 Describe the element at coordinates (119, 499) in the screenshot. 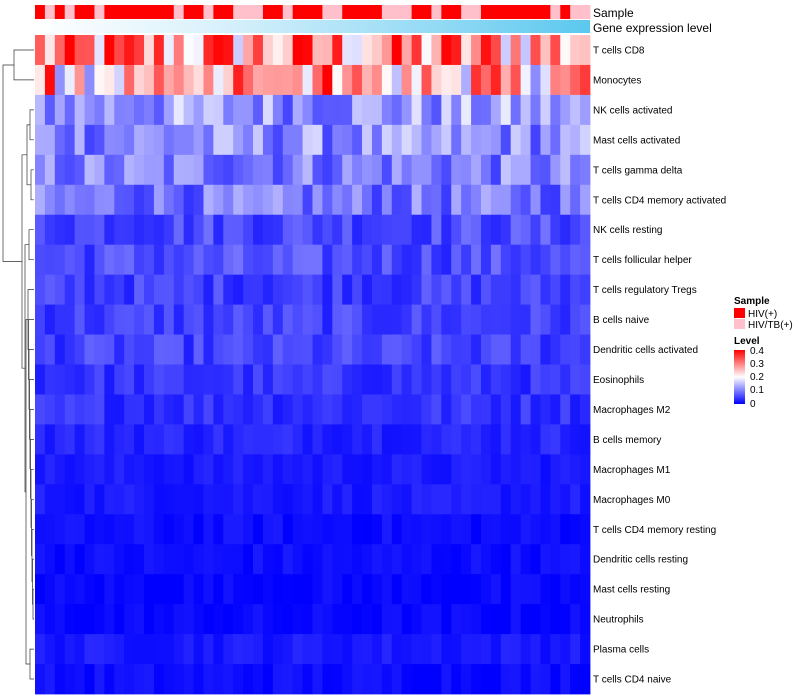

I see `heatmap-cell-r16-c9` at that location.